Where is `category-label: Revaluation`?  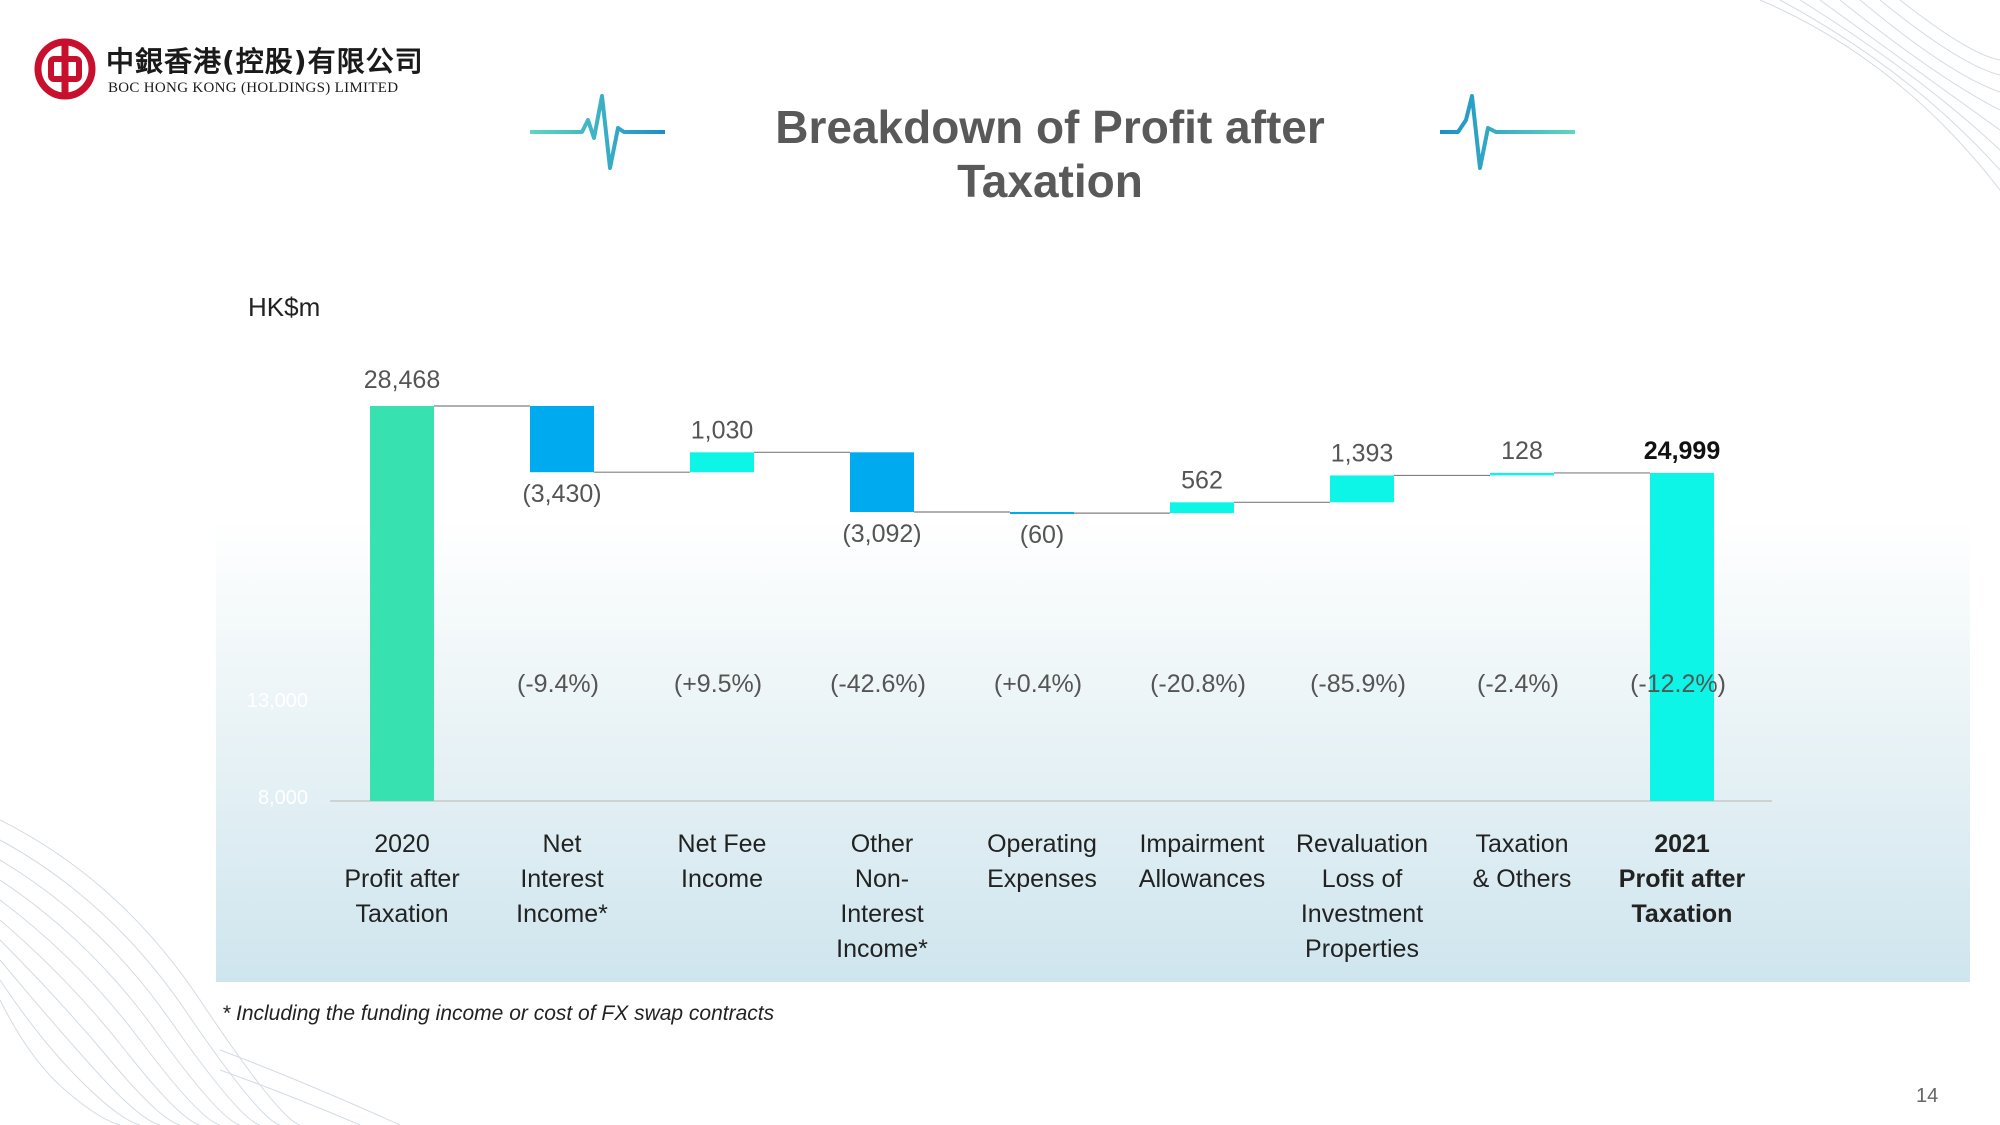
category-label: Revaluation is located at coordinates (1362, 844).